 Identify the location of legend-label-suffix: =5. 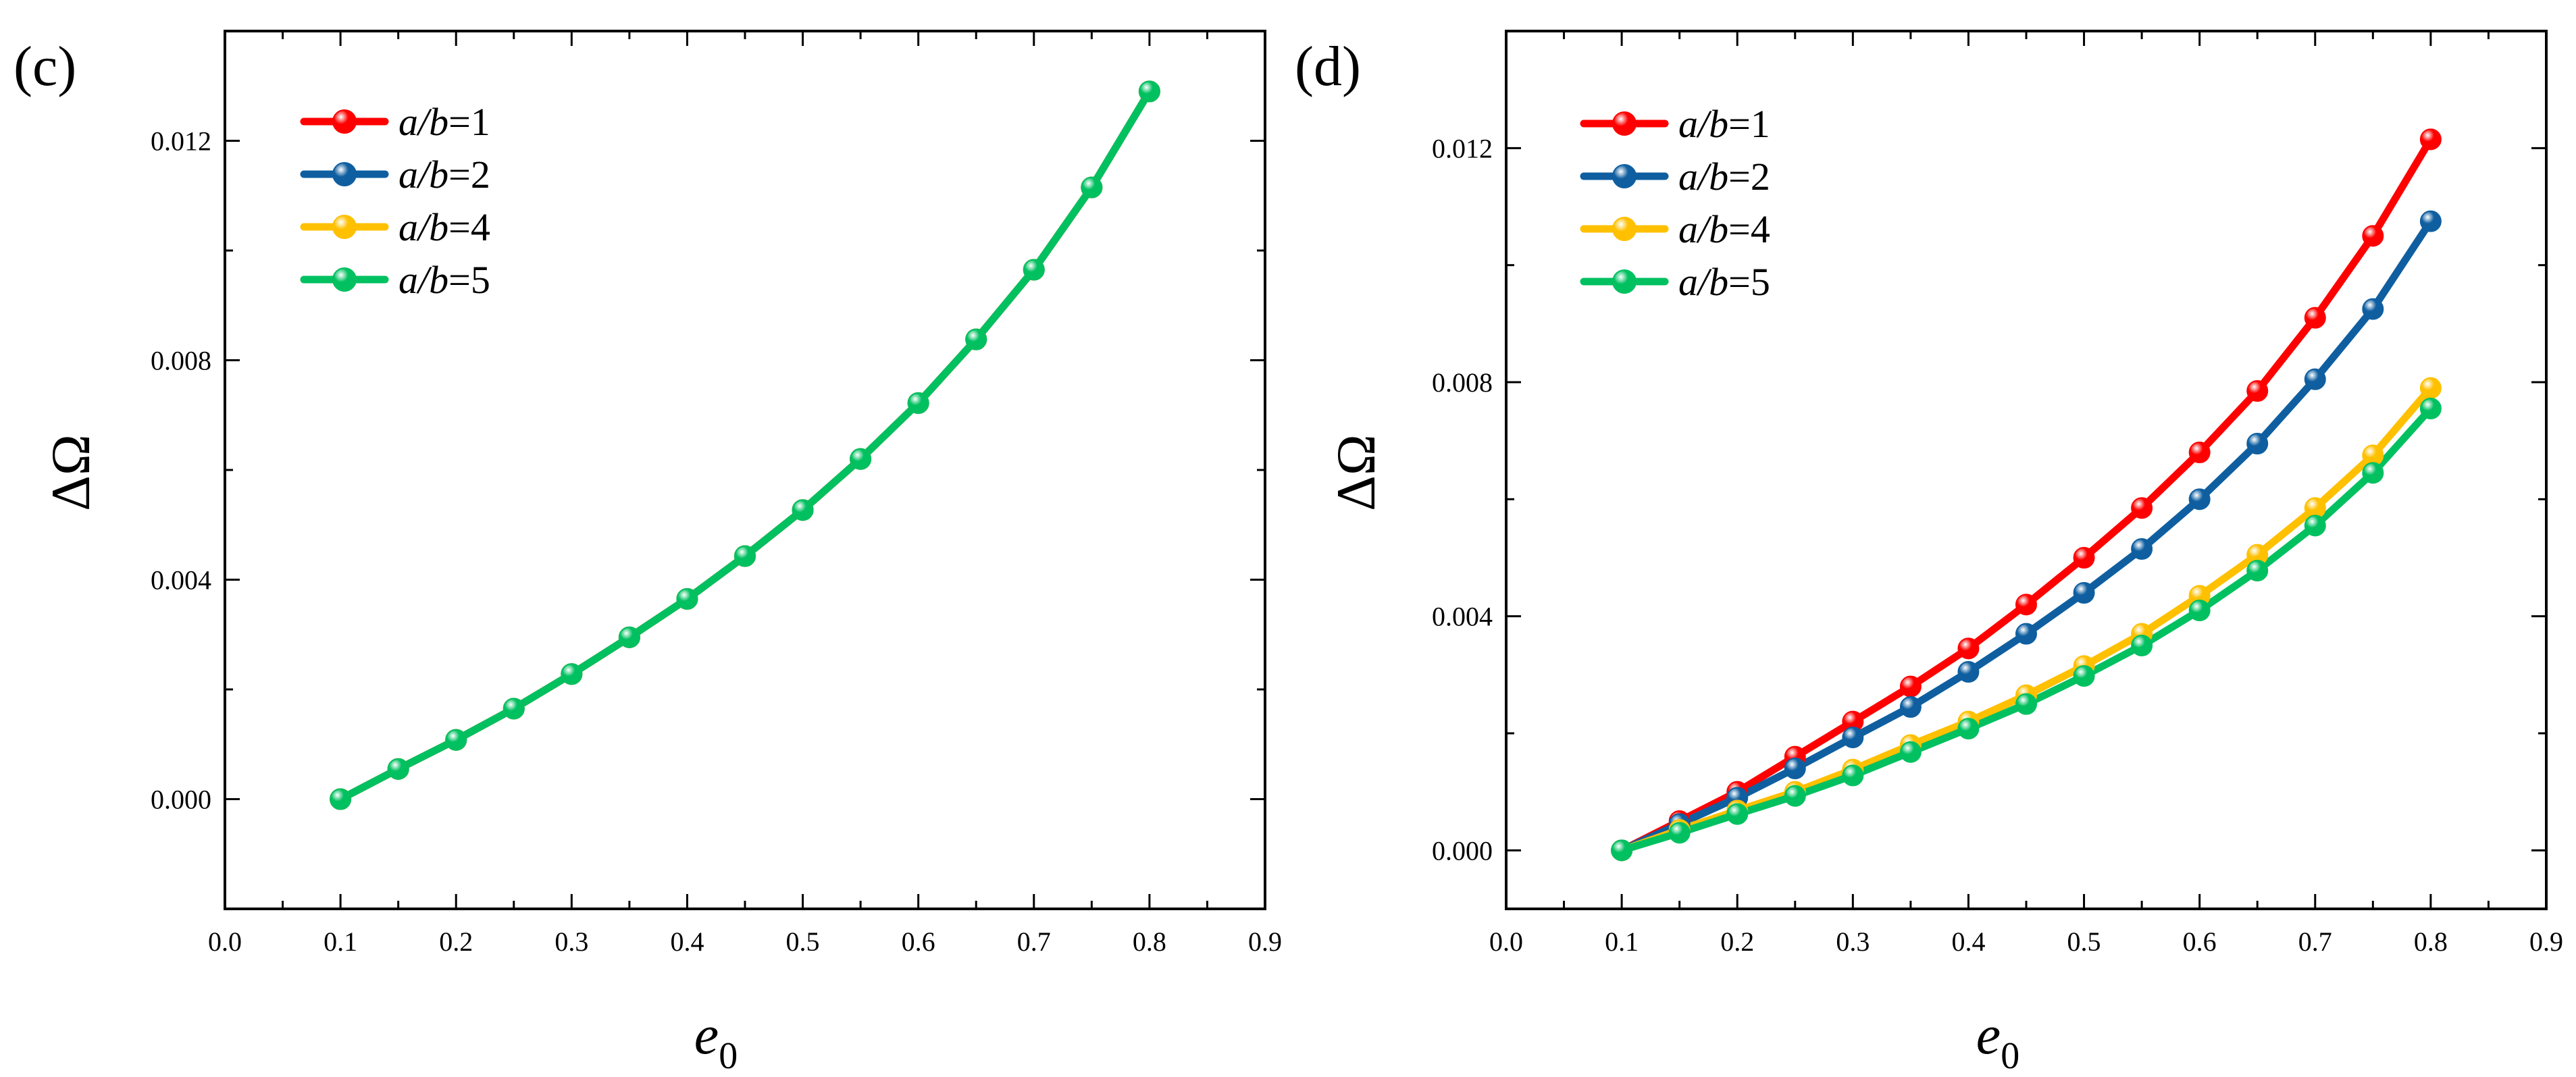
(469, 280).